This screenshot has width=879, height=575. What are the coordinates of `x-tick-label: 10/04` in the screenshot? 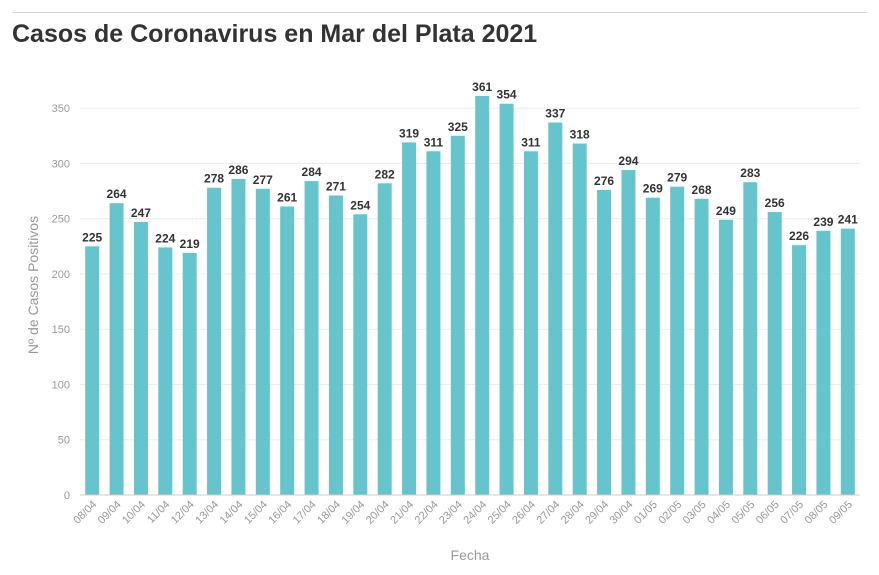 It's located at (134, 513).